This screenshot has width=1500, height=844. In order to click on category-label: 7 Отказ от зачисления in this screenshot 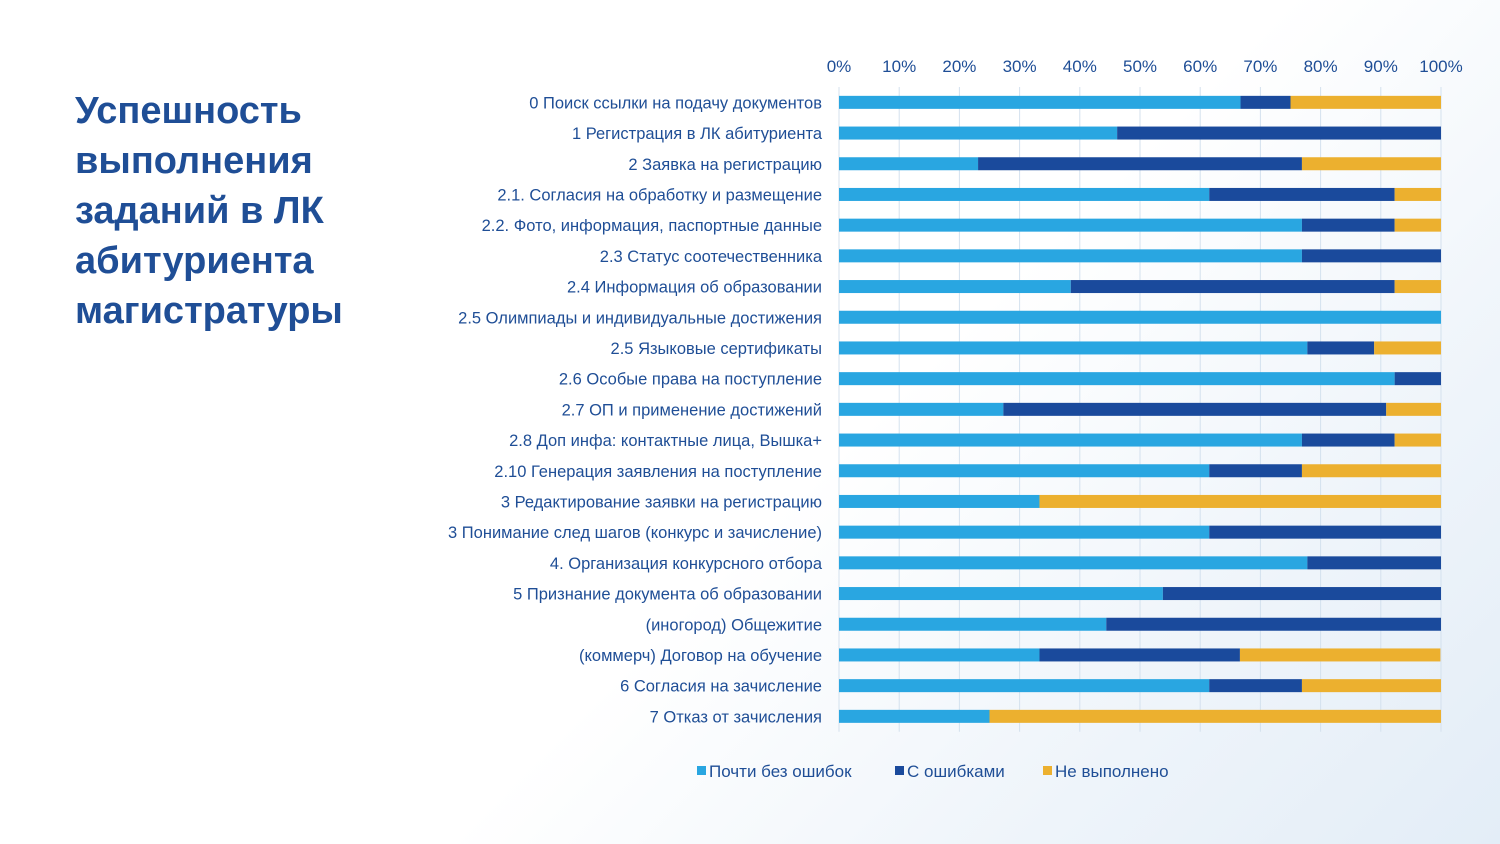, I will do `click(736, 717)`.